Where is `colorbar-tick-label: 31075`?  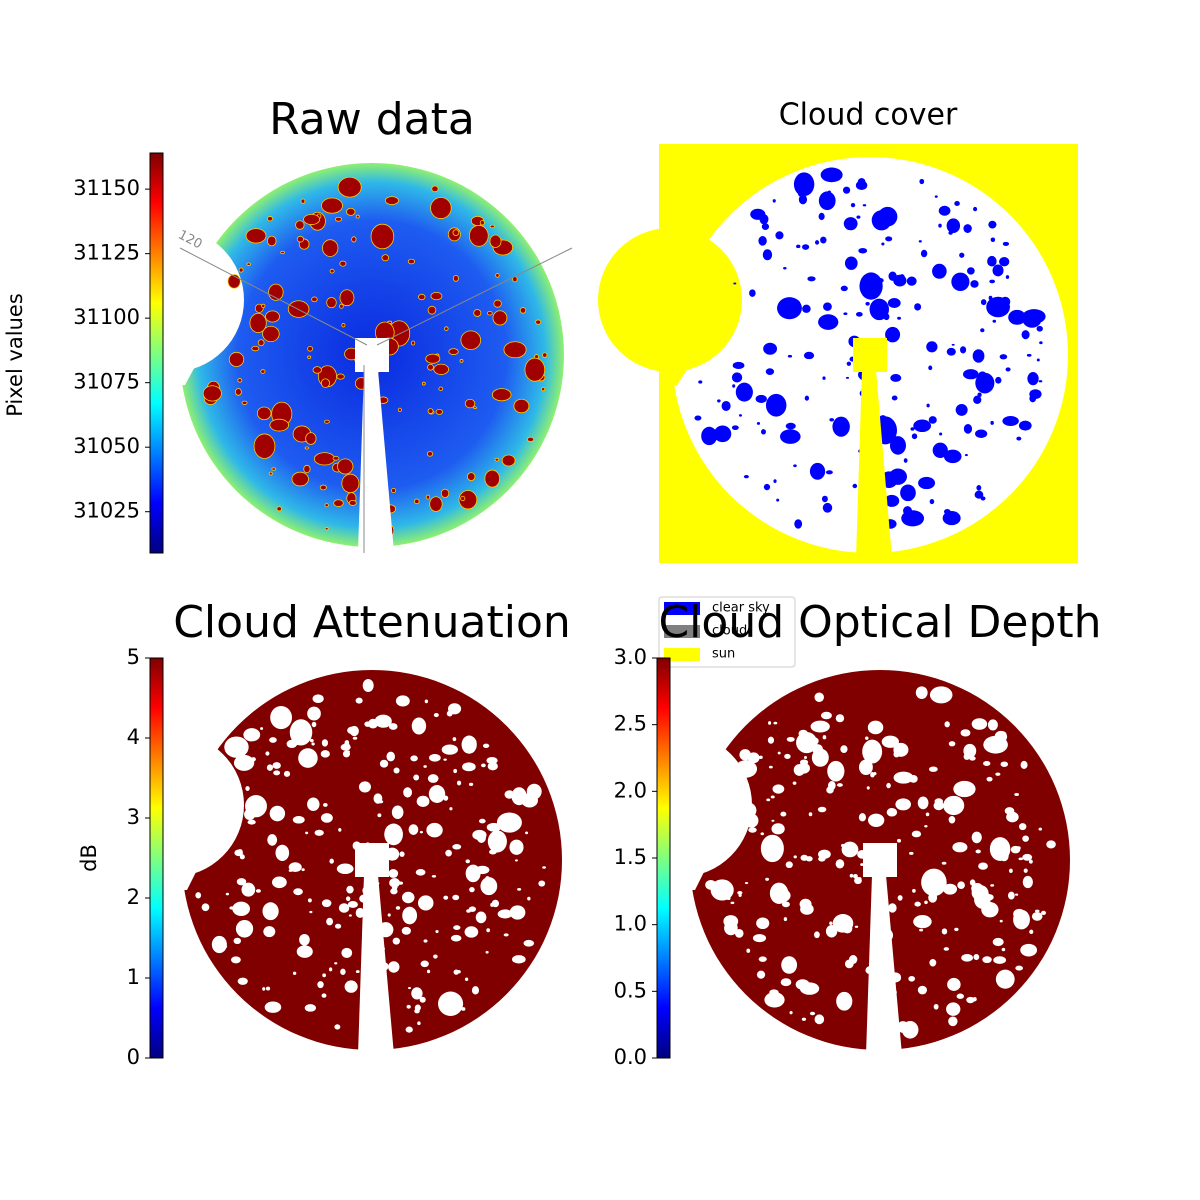
colorbar-tick-label: 31075 is located at coordinates (106, 382).